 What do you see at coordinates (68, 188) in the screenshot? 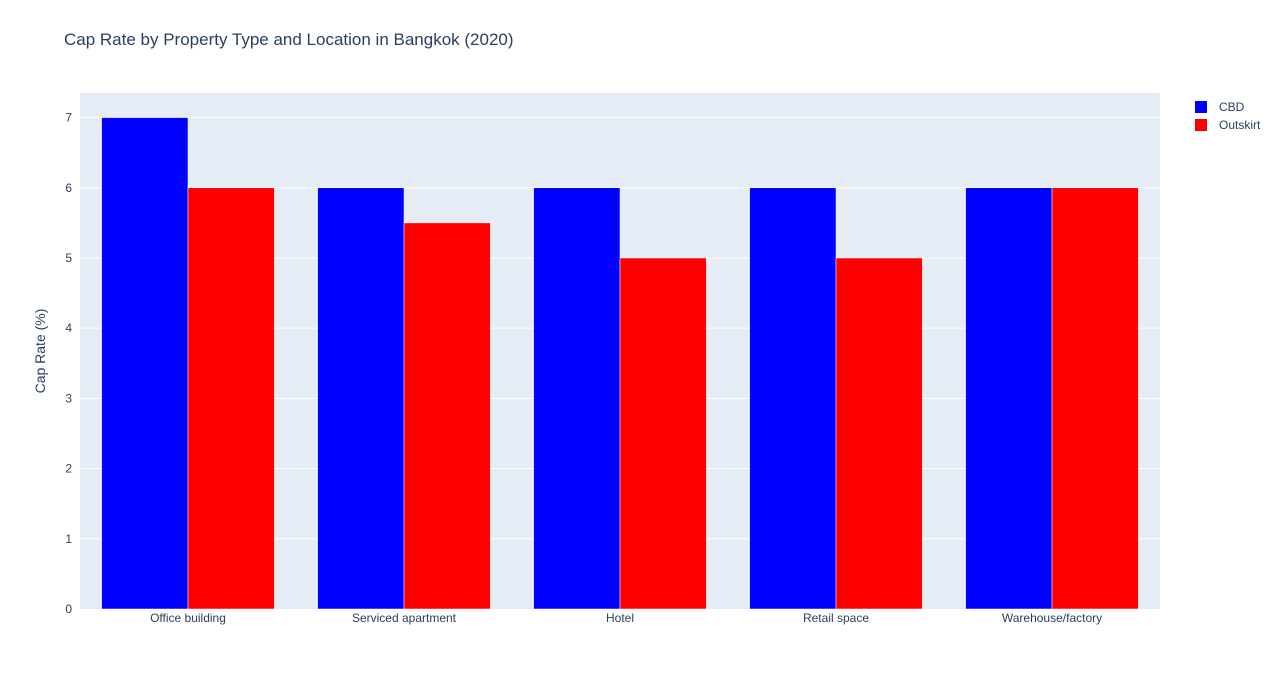
I see `y-tick-label: 6` at bounding box center [68, 188].